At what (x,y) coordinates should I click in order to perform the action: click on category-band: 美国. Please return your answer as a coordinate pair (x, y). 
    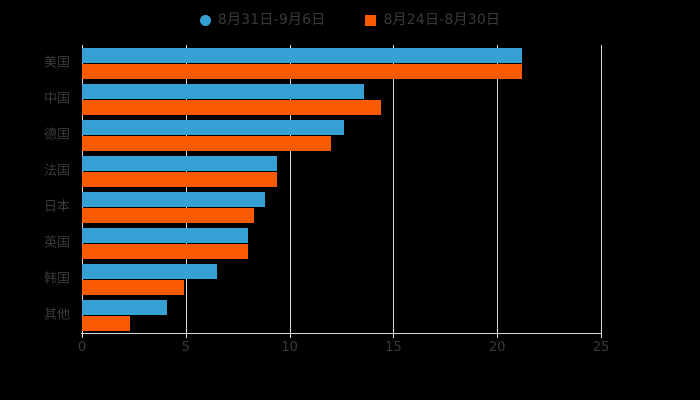
    Looking at the image, I should click on (322, 63).